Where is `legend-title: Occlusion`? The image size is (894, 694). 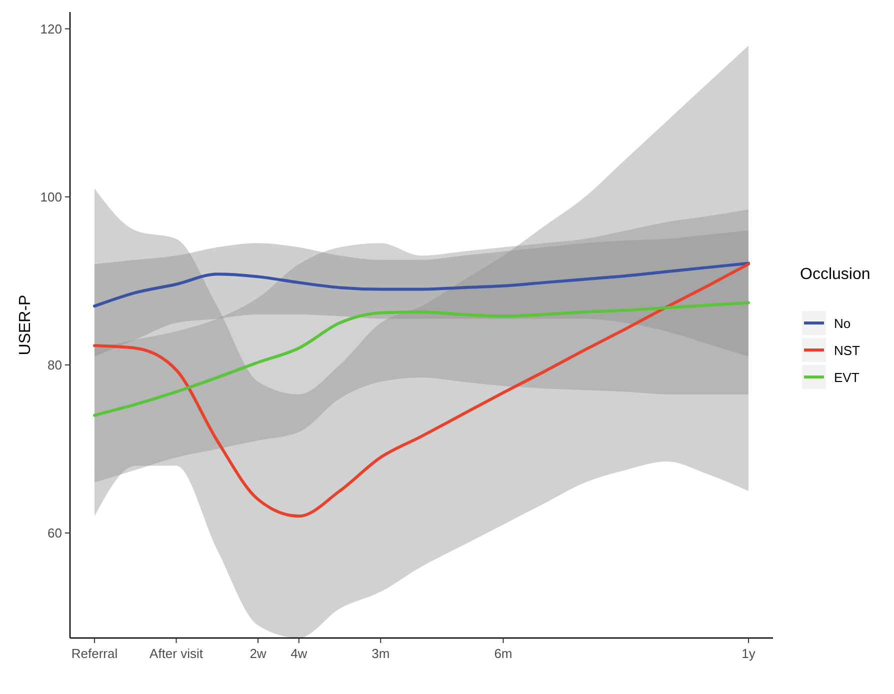 legend-title: Occlusion is located at coordinates (835, 274).